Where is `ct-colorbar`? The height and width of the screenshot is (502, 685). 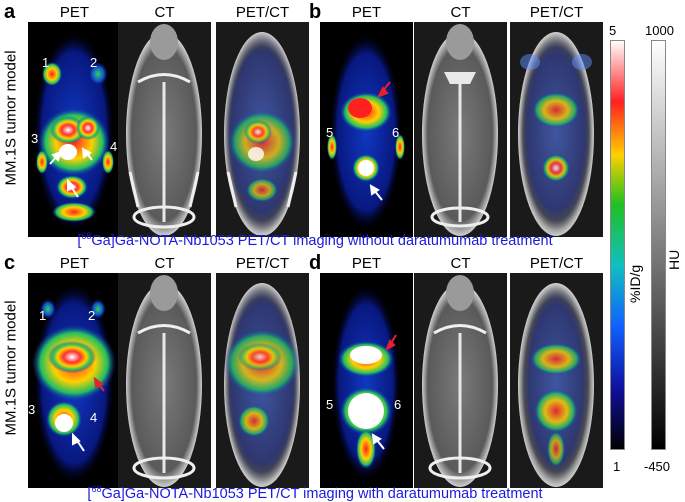 ct-colorbar is located at coordinates (658, 245).